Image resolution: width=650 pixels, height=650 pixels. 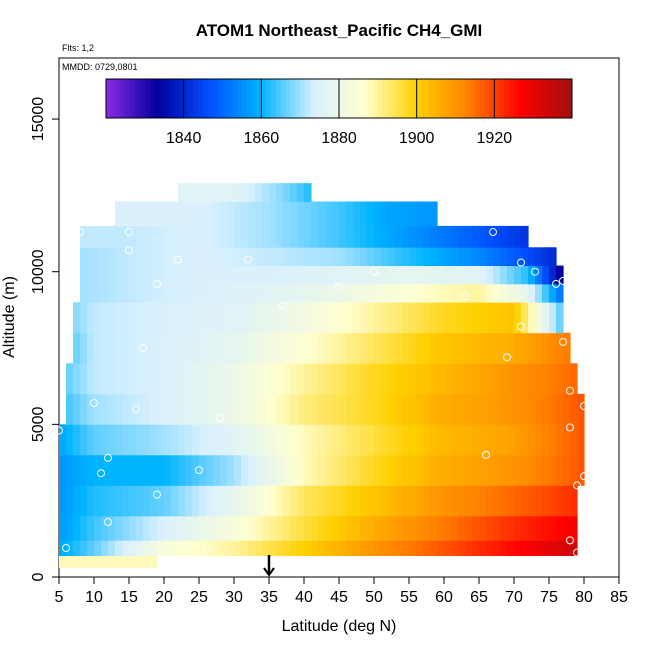 What do you see at coordinates (269, 597) in the screenshot?
I see `x-tick-label: 35` at bounding box center [269, 597].